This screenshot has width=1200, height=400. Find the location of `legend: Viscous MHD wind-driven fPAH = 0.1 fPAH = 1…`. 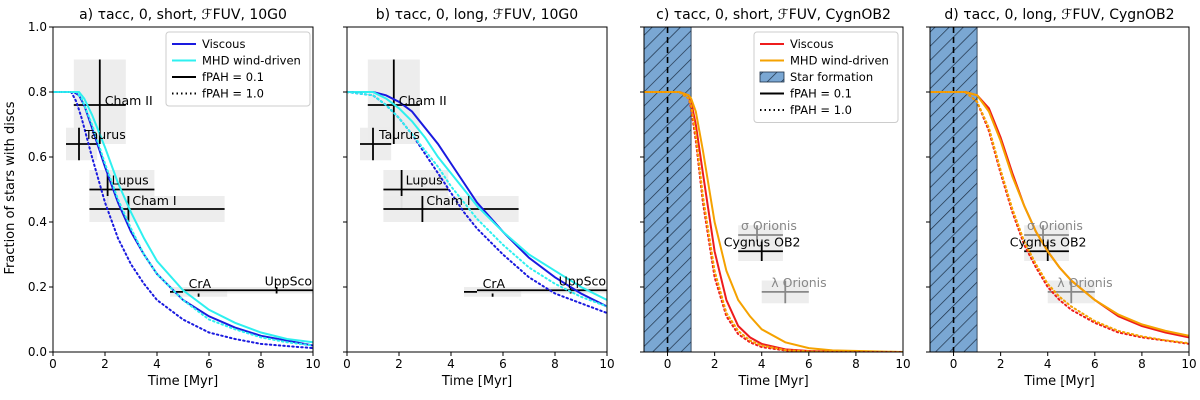

legend: Viscous MHD wind-driven fPAH = 0.1 fPAH = 1… is located at coordinates (238, 69).